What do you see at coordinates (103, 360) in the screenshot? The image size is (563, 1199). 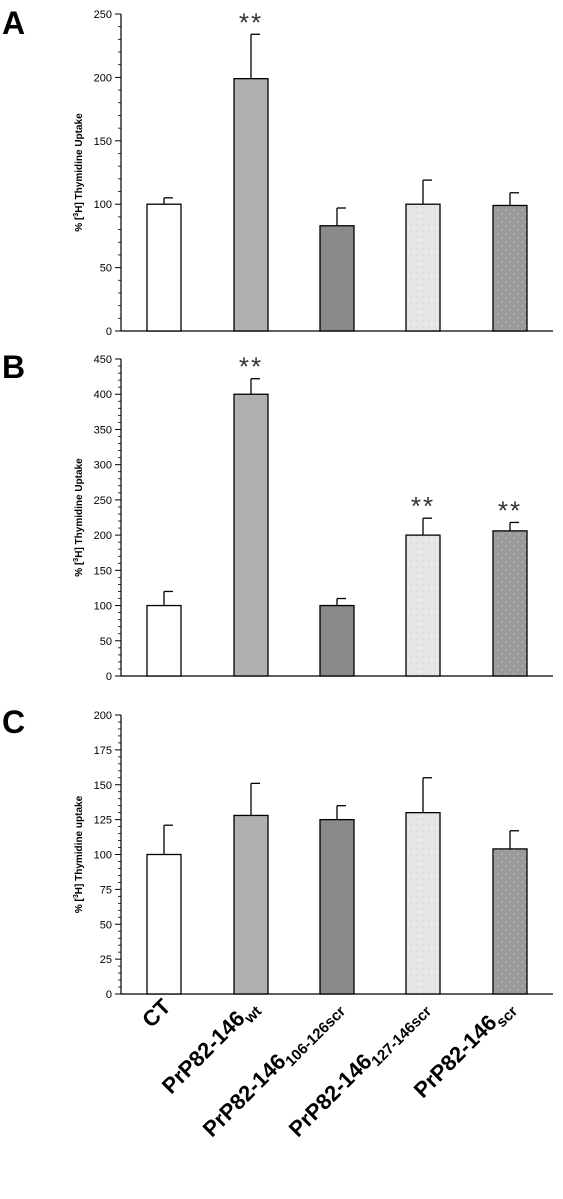 I see `y-tick-label: 450` at bounding box center [103, 360].